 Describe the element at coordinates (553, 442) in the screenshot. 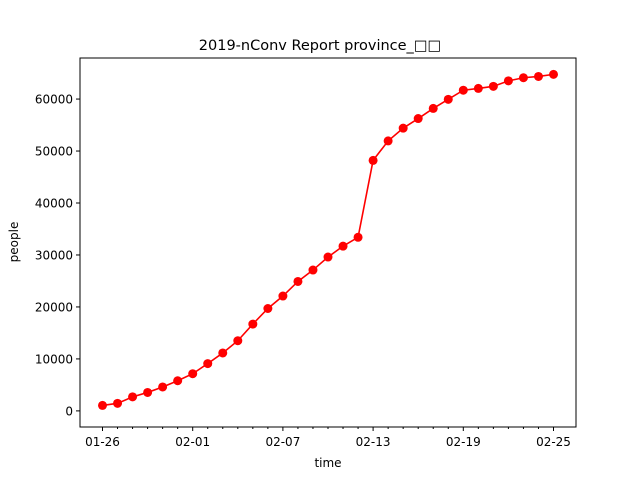

I see `x-tick-label: 02-25` at that location.